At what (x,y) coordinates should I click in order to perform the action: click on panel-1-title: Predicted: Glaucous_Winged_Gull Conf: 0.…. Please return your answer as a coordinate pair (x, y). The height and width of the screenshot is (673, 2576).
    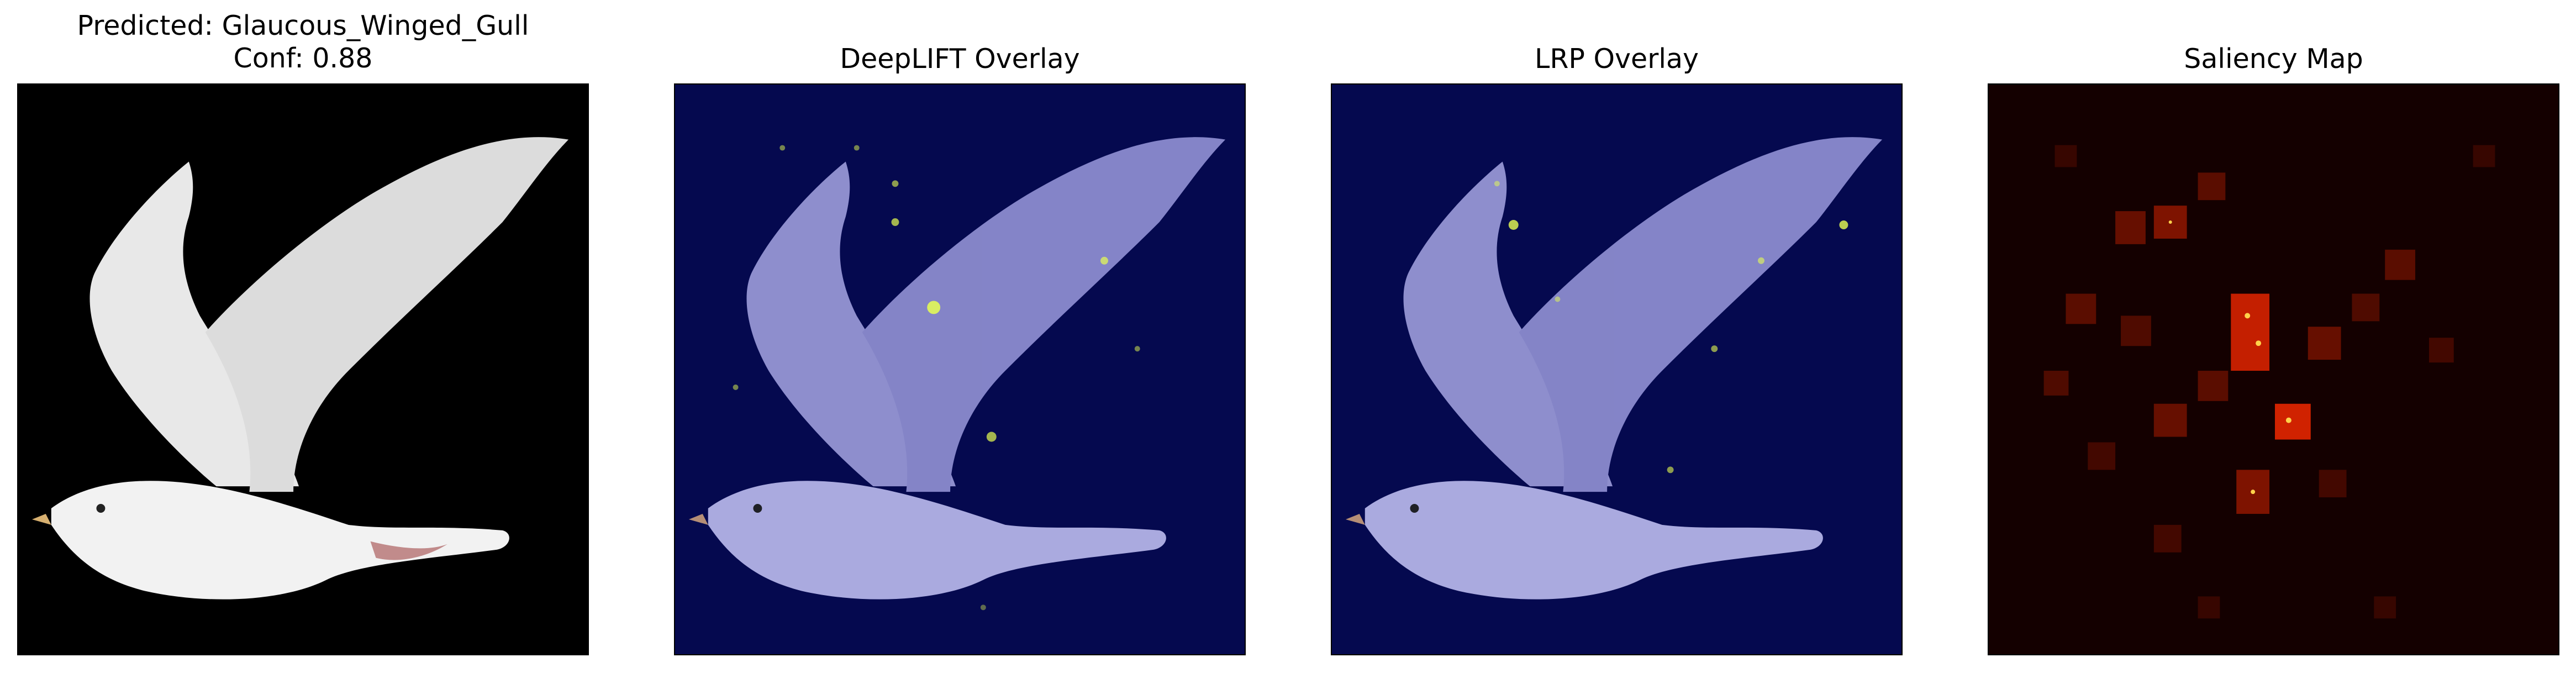
    Looking at the image, I should click on (303, 42).